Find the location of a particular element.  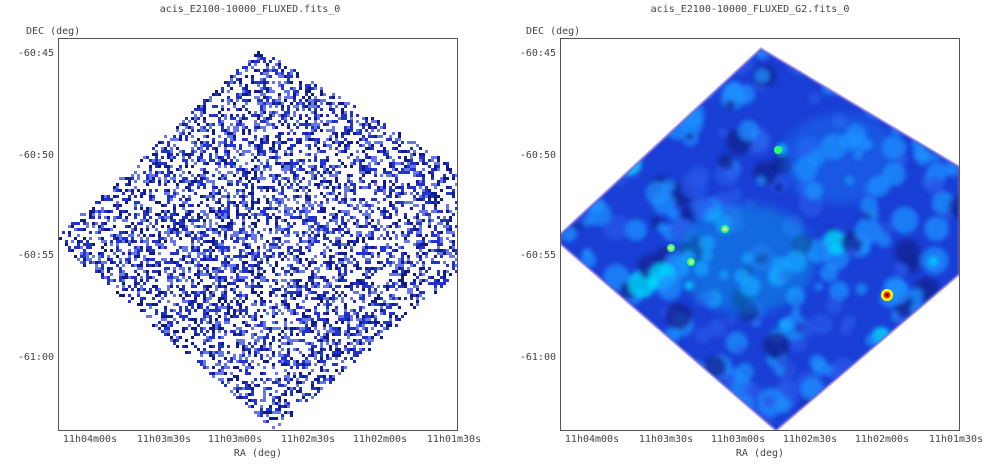

panel-title: acis_E2100-10000_FLUXED.fits_0 is located at coordinates (250, 9).